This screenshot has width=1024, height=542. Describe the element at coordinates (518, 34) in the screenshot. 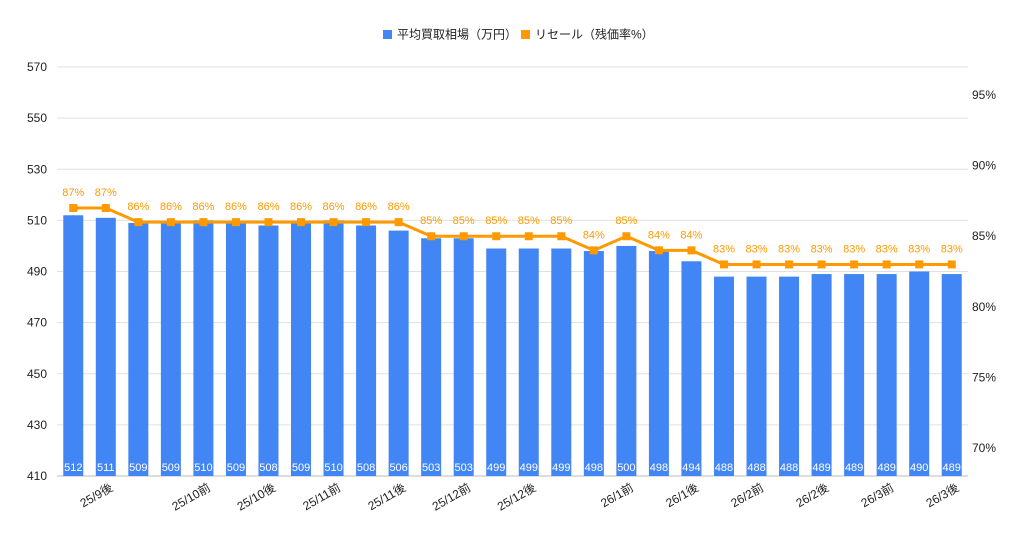

I see `legend: 平均買取相場（万円） リセール（残価率%）` at that location.